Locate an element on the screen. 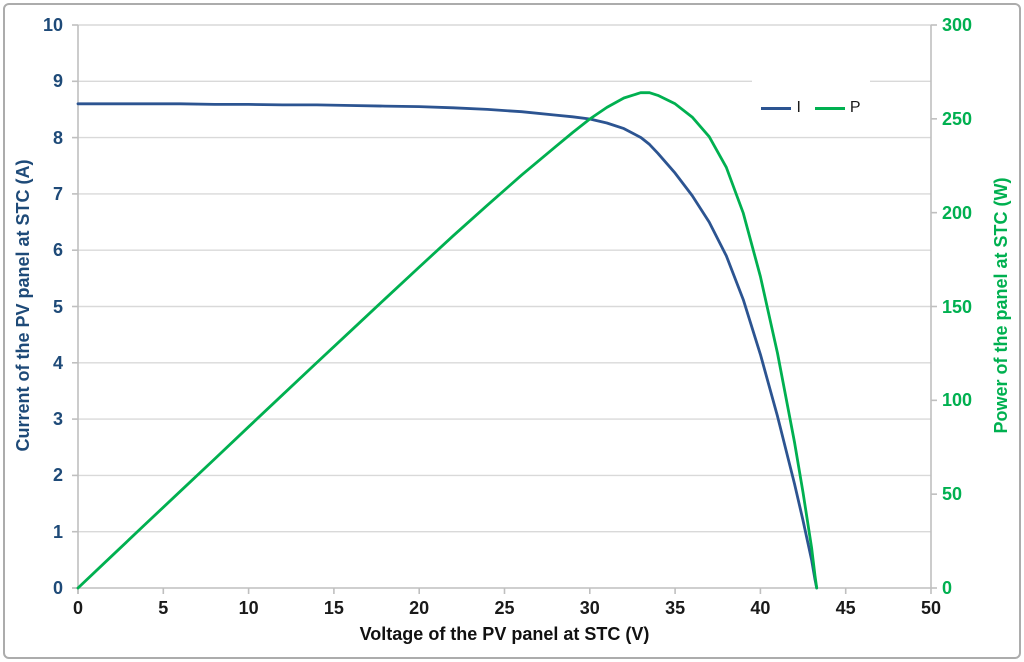 The image size is (1024, 662). y-left-tick-label: 9 is located at coordinates (57, 81).